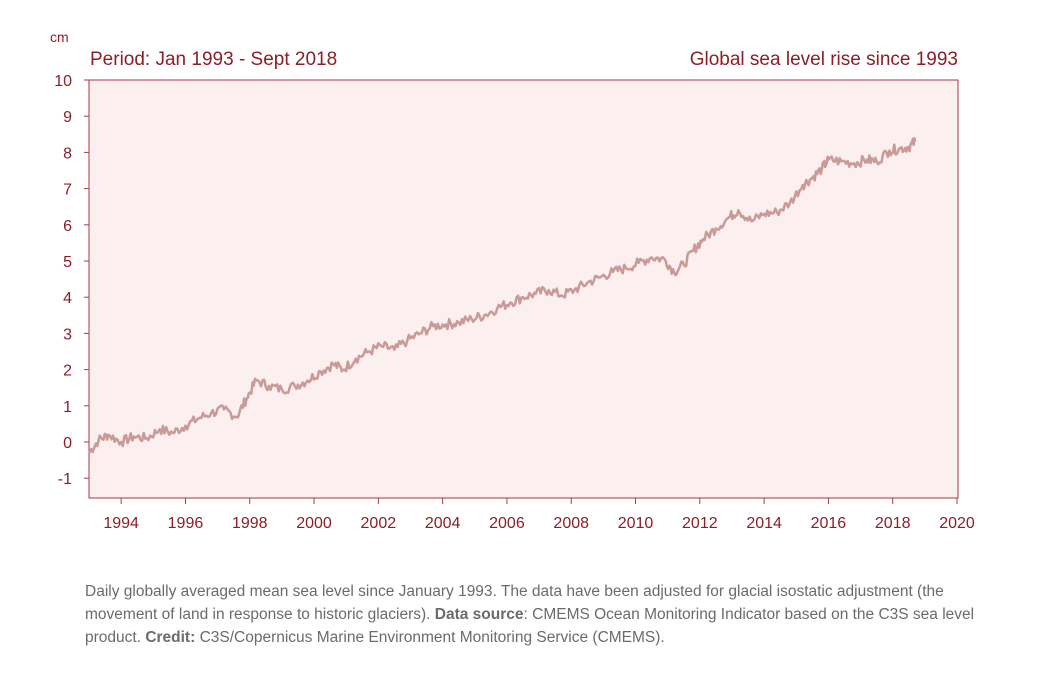 This screenshot has height=697, width=1041. What do you see at coordinates (71, 280) in the screenshot?
I see `y-axis: -1 0 1 2 3 4 5 6 7 8 9 10` at bounding box center [71, 280].